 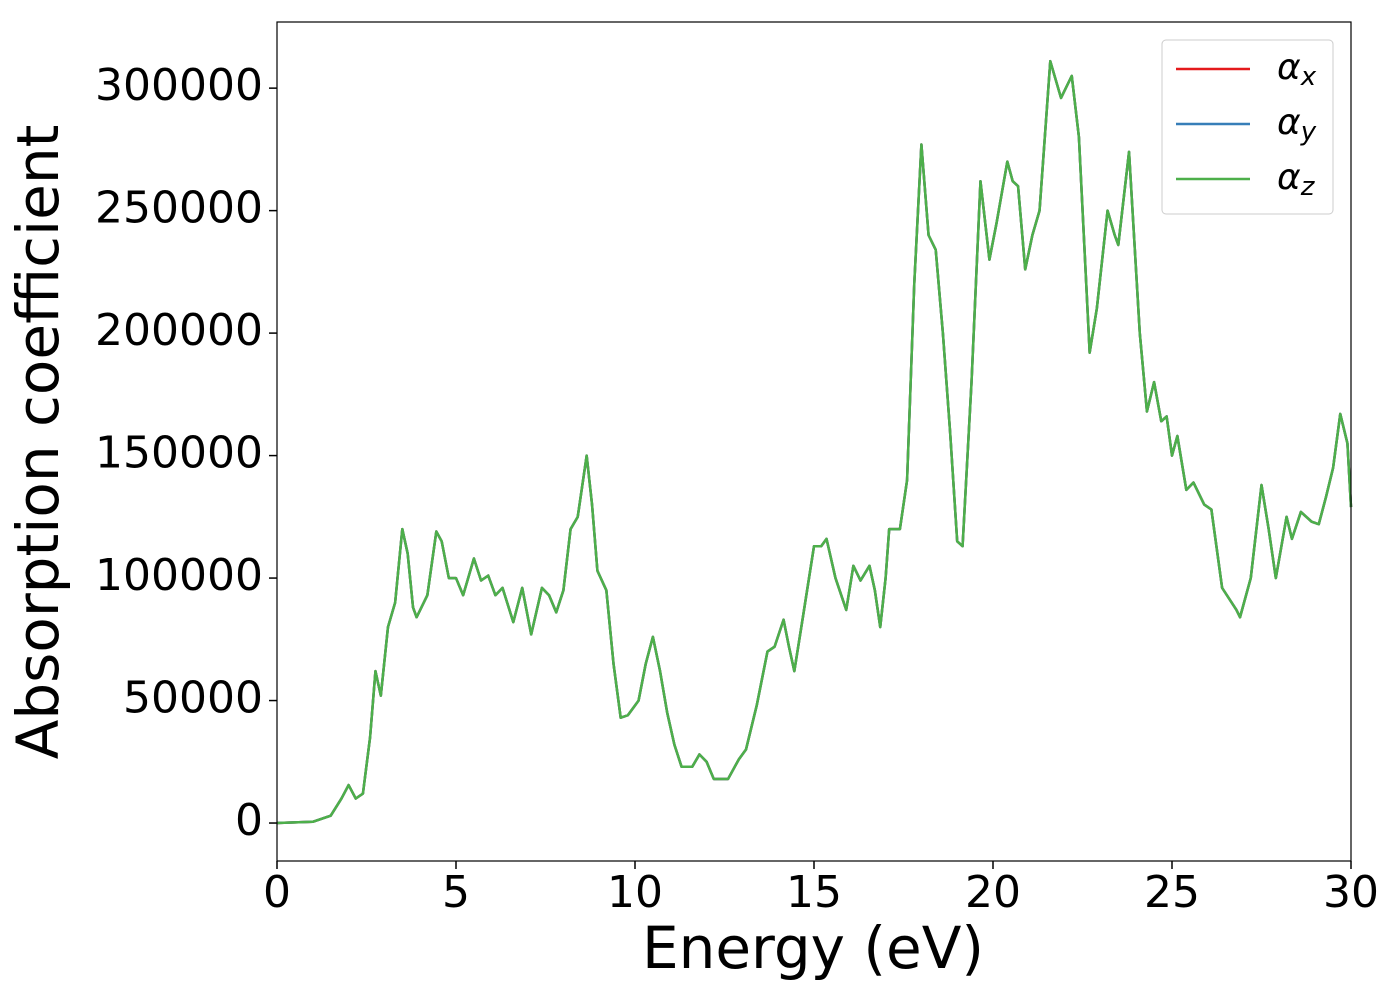 I want to click on legend-box, so click(x=1247, y=127).